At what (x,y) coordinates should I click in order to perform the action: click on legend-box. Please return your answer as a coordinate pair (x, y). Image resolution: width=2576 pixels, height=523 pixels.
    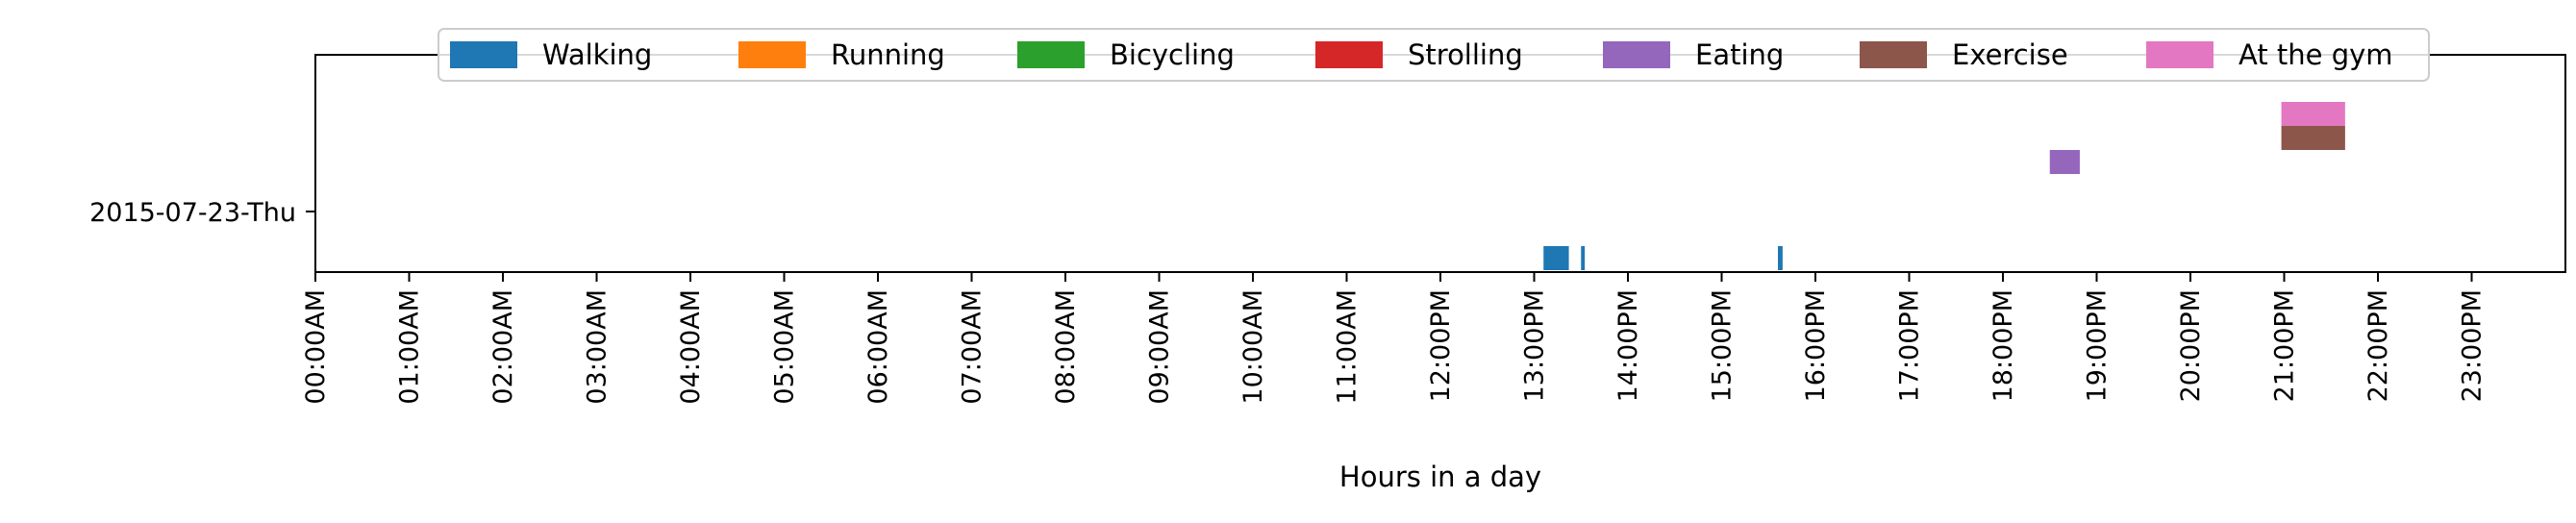
    Looking at the image, I should click on (1434, 55).